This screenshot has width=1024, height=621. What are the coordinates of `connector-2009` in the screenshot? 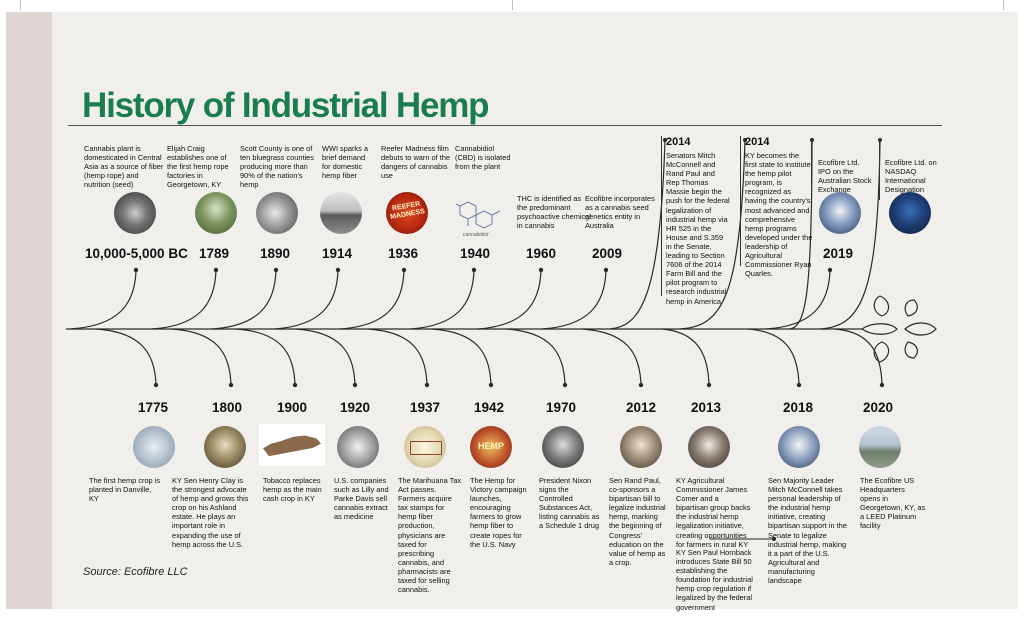 It's located at (574, 299).